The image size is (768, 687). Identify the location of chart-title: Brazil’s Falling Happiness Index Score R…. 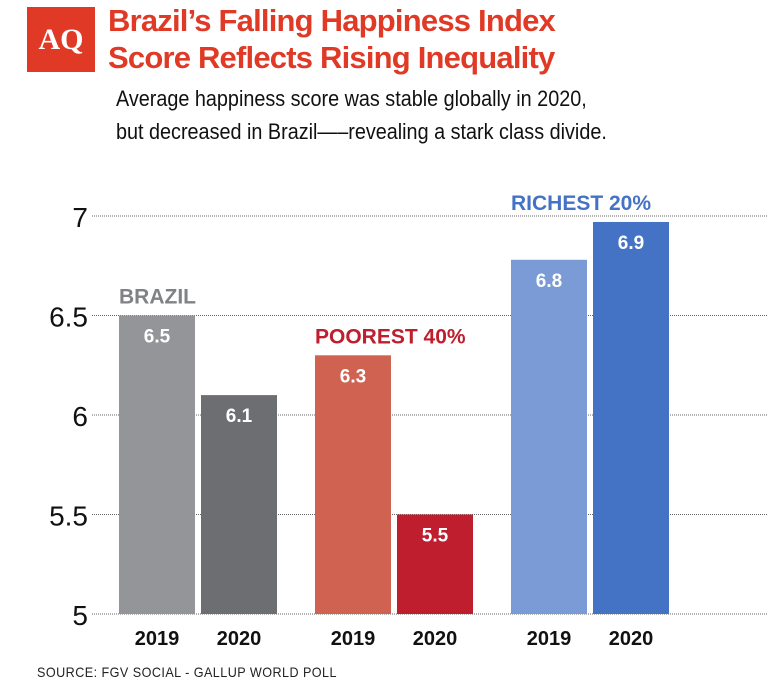
(332, 39).